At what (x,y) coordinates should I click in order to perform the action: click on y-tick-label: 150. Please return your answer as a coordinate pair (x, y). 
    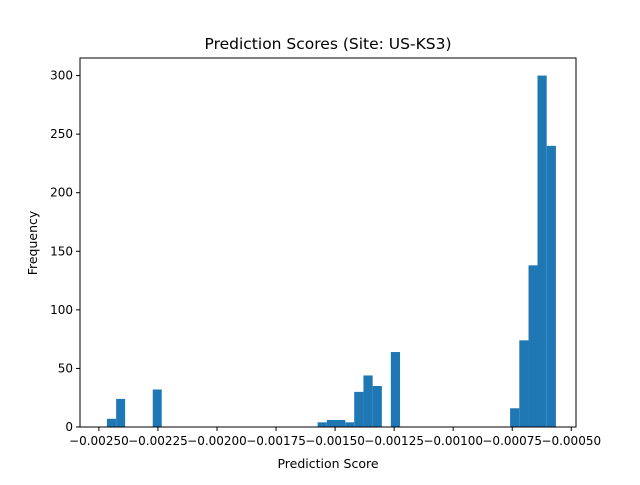
    Looking at the image, I should click on (61, 251).